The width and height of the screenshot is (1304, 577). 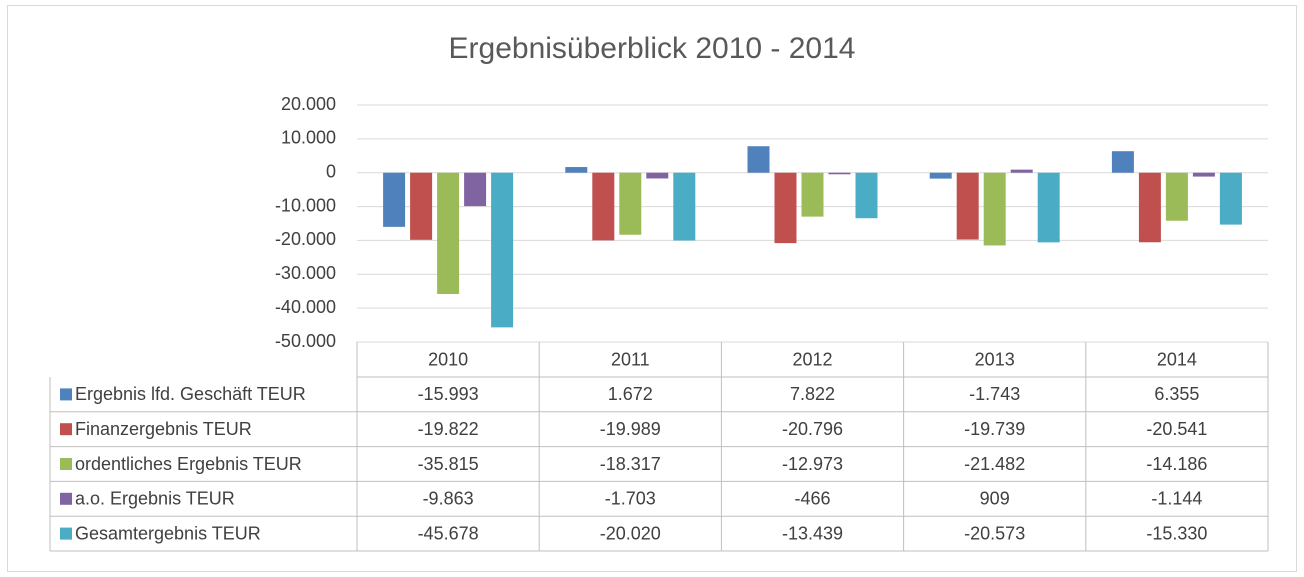 I want to click on table-value: -20.020, so click(x=630, y=533).